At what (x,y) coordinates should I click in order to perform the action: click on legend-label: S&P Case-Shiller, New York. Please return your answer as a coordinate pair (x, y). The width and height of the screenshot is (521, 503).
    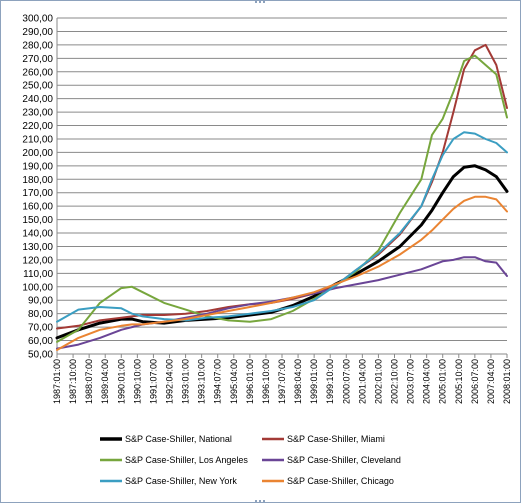
    Looking at the image, I should click on (181, 481).